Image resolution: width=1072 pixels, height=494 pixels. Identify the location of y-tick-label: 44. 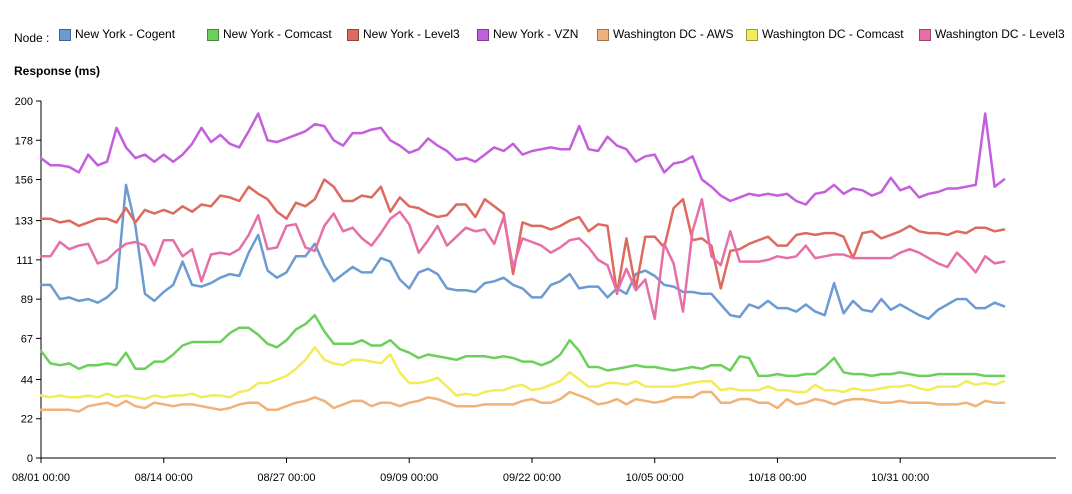
(27, 380).